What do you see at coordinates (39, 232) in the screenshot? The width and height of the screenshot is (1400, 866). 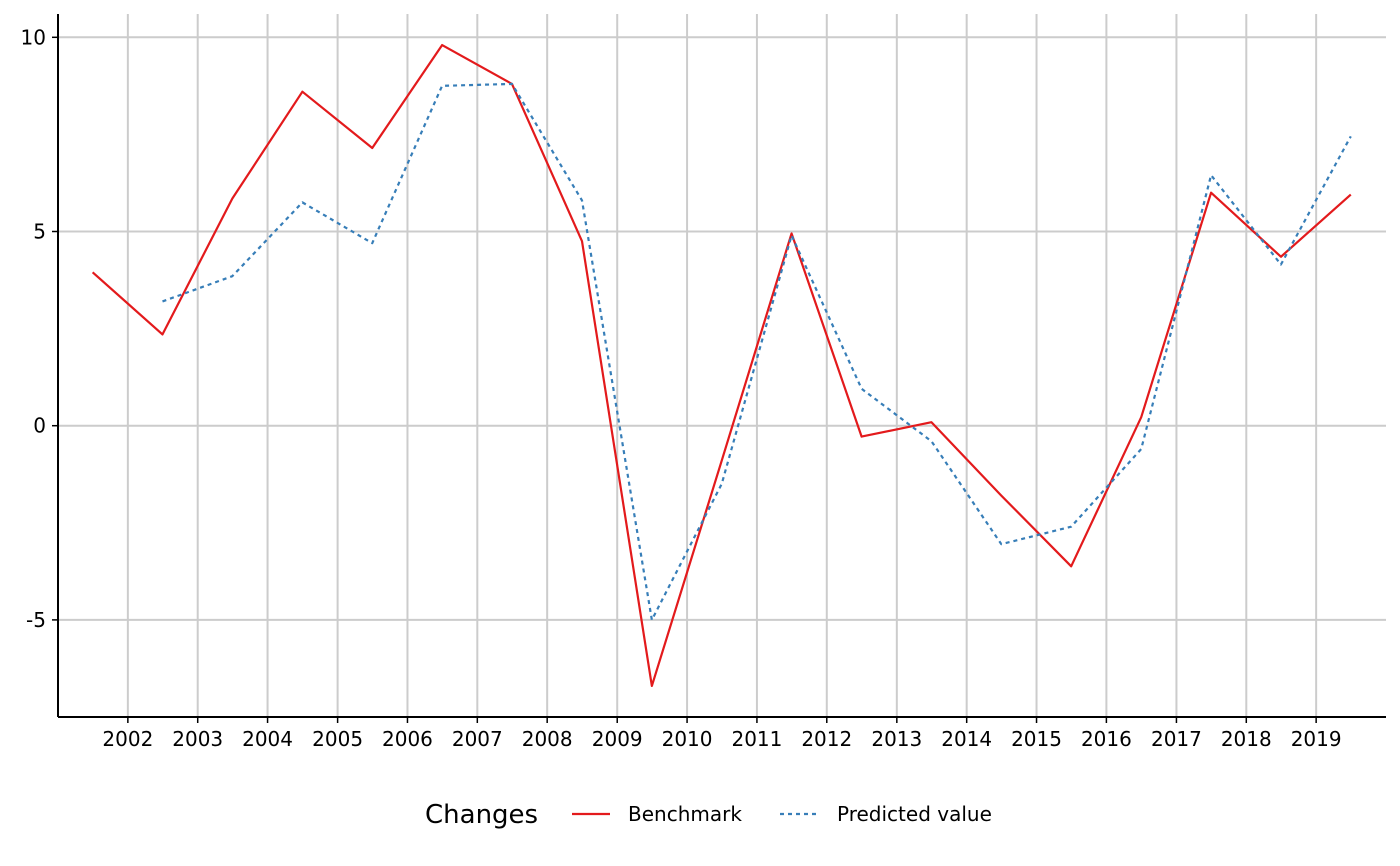 I see `y-tick-label: 5` at bounding box center [39, 232].